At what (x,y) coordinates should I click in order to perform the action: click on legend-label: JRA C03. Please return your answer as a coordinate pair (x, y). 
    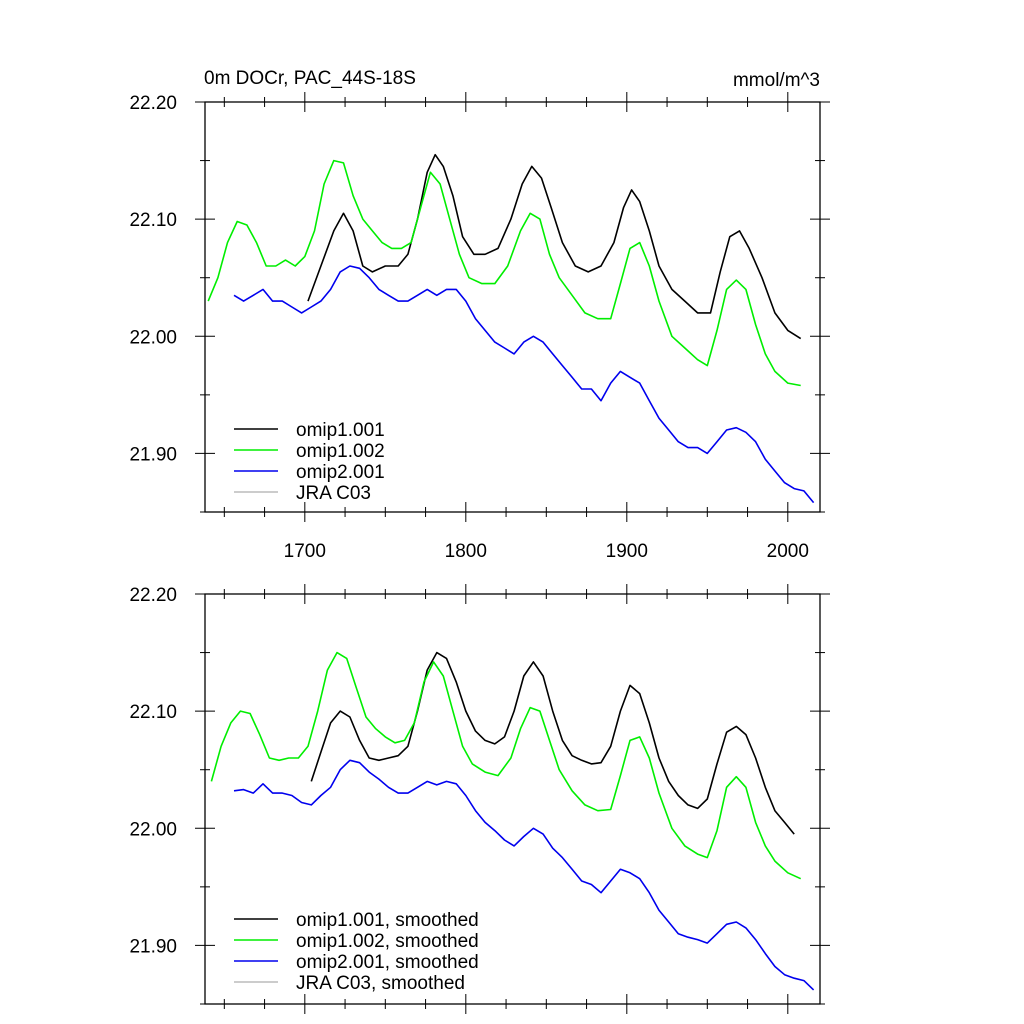
    Looking at the image, I should click on (333, 493).